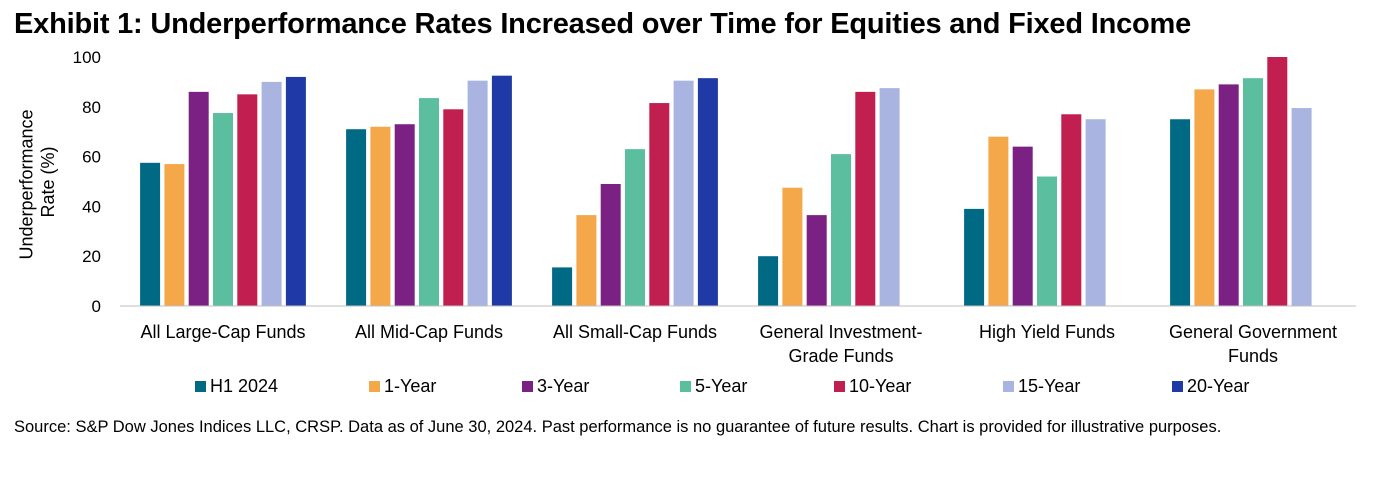 Image resolution: width=1377 pixels, height=484 pixels. What do you see at coordinates (96, 306) in the screenshot?
I see `y-tick-label: 0` at bounding box center [96, 306].